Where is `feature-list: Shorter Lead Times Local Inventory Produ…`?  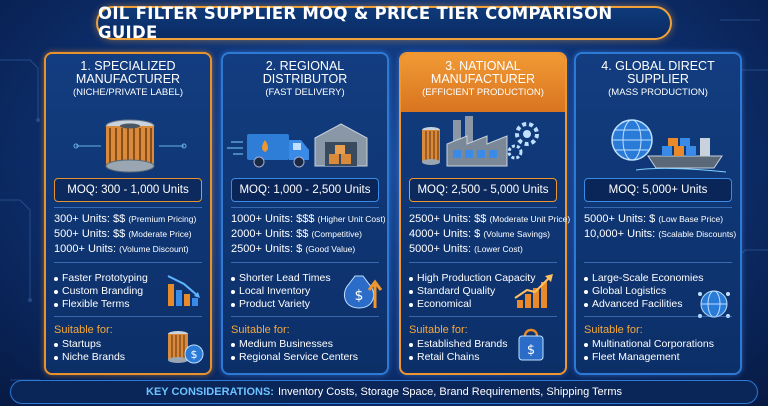
feature-list: Shorter Lead Times Local Inventory Produ… is located at coordinates (307, 291).